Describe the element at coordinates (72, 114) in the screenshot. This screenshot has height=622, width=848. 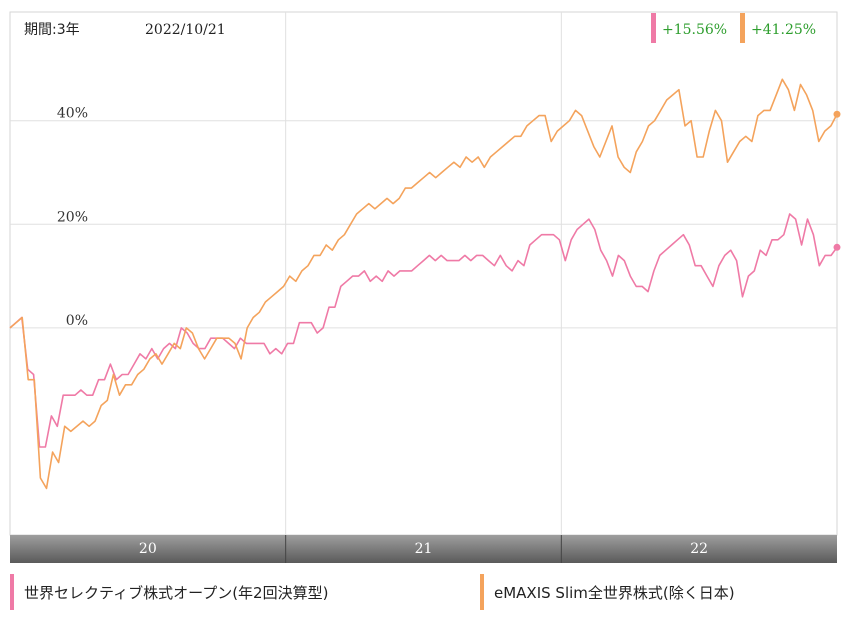
I see `y-tick-label: 40%` at that location.